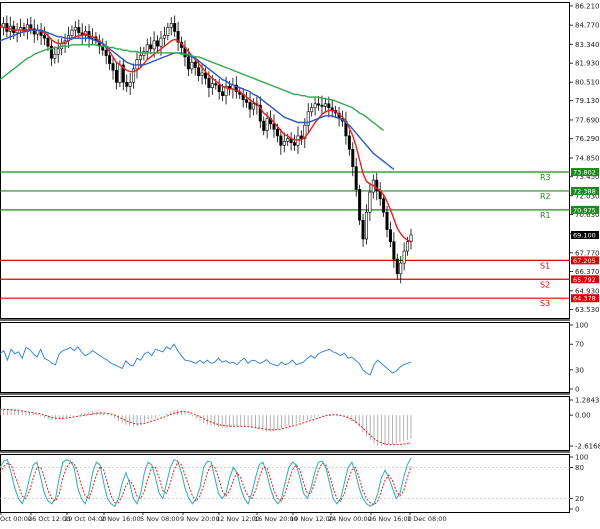 This screenshot has width=600, height=529. I want to click on stoch-d-line, so click(206, 483).